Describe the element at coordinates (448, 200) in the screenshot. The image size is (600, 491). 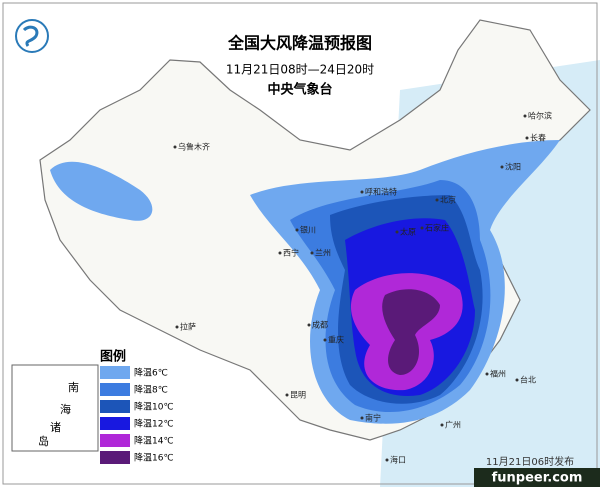
I see `city-label: 北京` at that location.